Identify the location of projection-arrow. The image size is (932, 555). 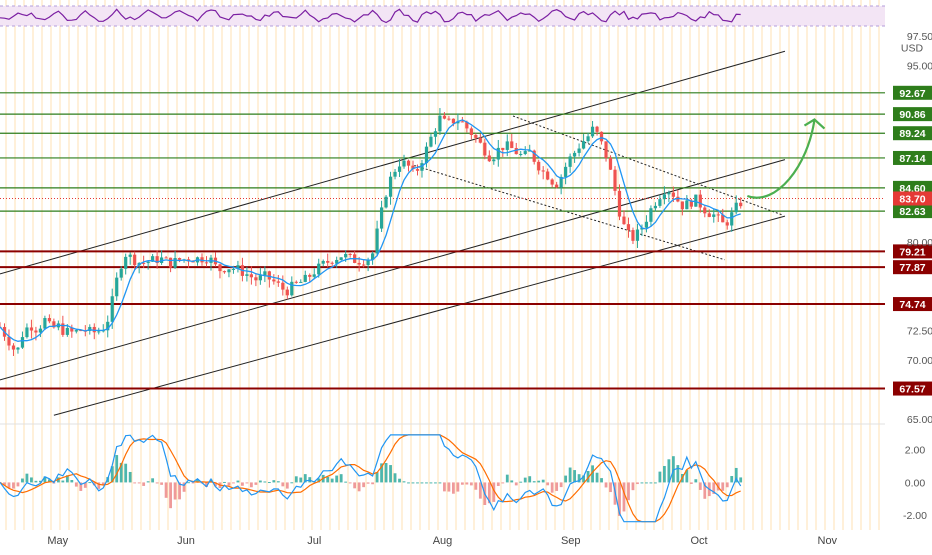
(786, 158).